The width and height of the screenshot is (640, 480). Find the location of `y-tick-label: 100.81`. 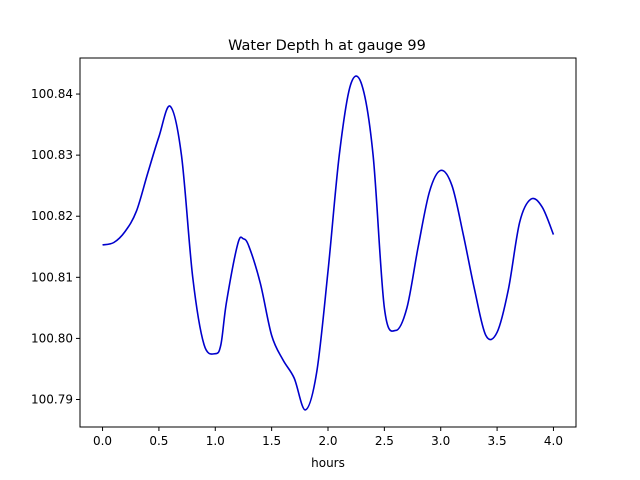

y-tick-label: 100.81 is located at coordinates (52, 277).